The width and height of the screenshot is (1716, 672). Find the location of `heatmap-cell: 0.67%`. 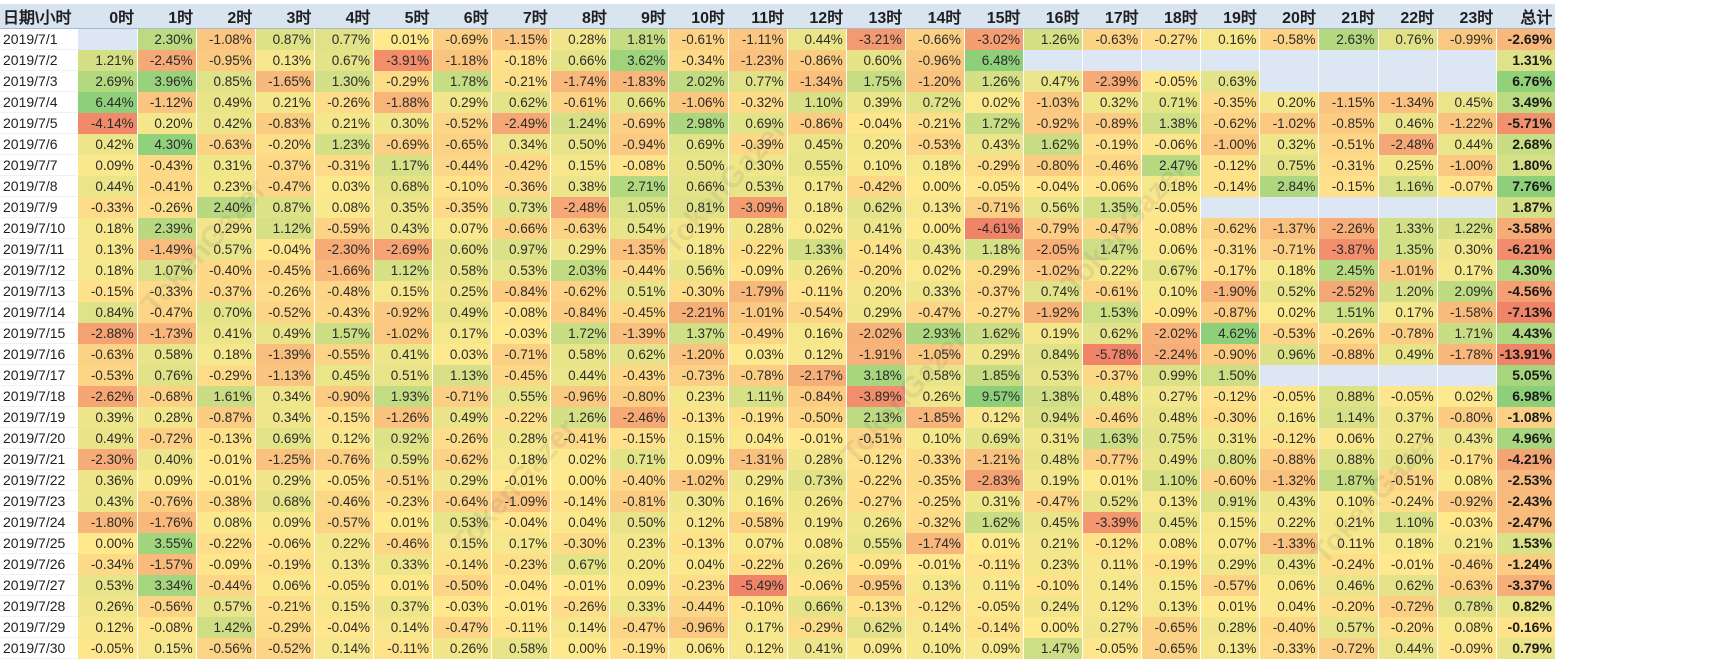

heatmap-cell: 0.67% is located at coordinates (580, 564).